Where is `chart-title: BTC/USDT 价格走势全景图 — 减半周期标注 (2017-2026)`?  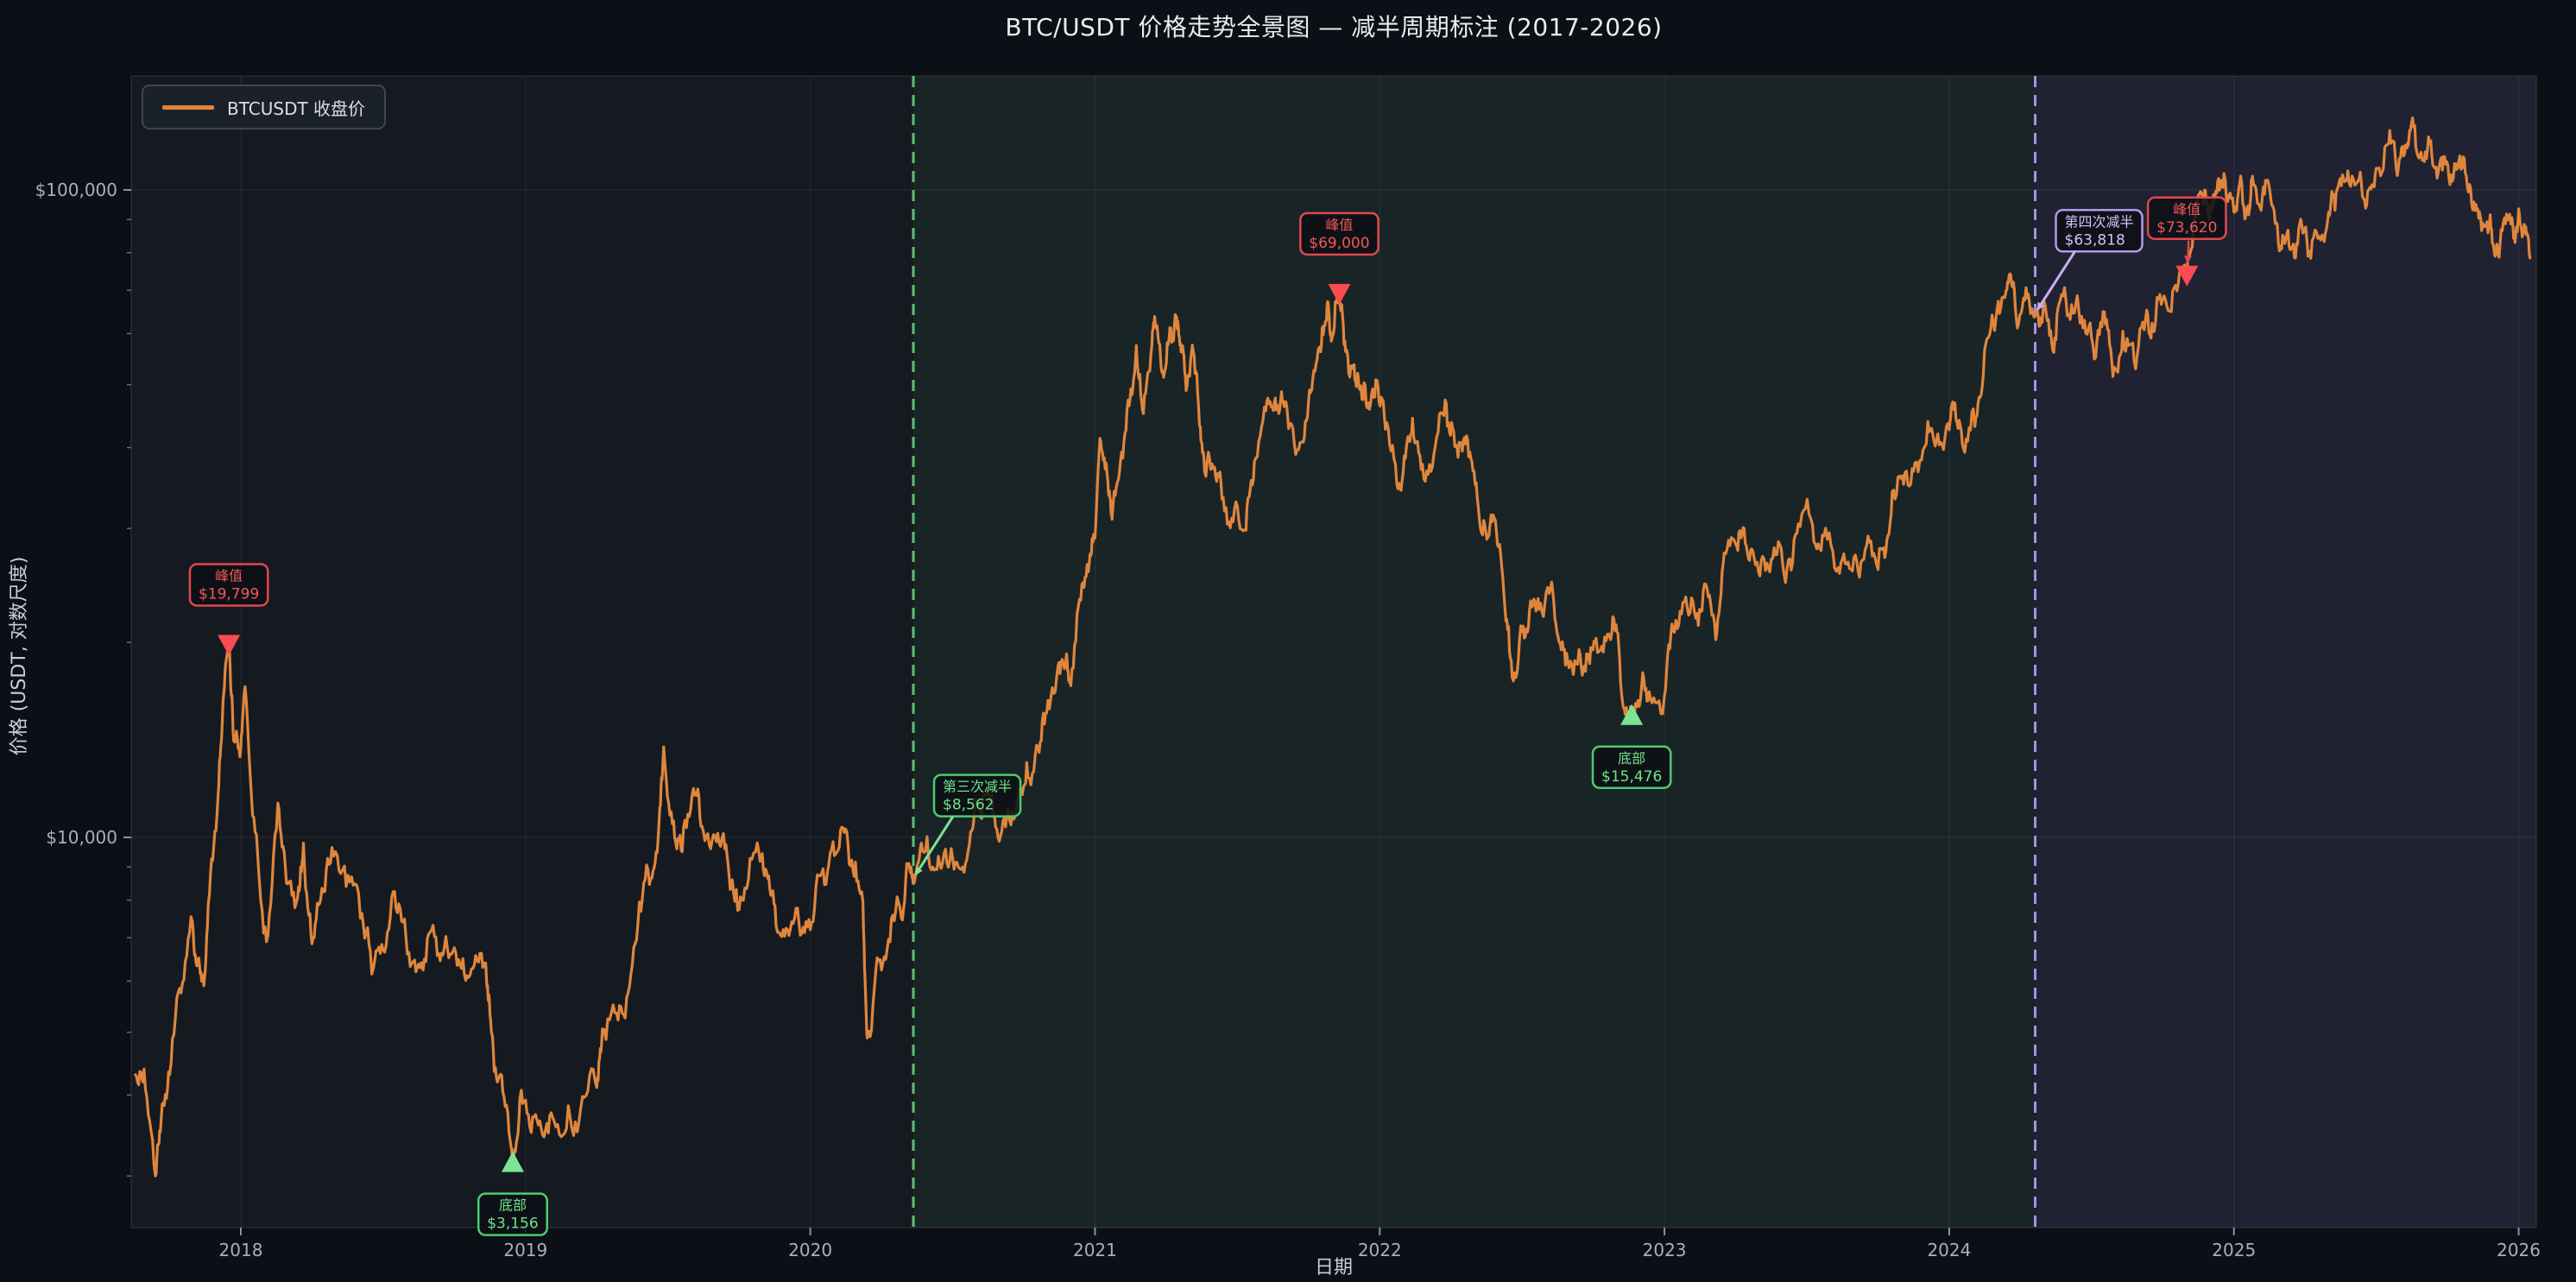 chart-title: BTC/USDT 价格走势全景图 — 减半周期标注 (2017-2026) is located at coordinates (1334, 27).